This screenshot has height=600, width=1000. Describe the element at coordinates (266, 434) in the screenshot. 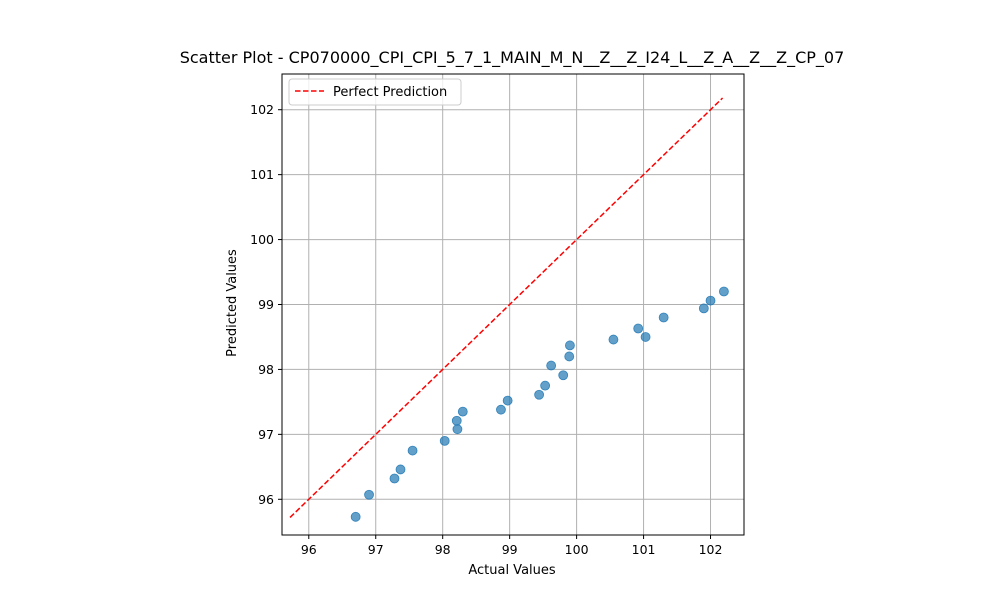

I see `y-tick-label: 97` at that location.